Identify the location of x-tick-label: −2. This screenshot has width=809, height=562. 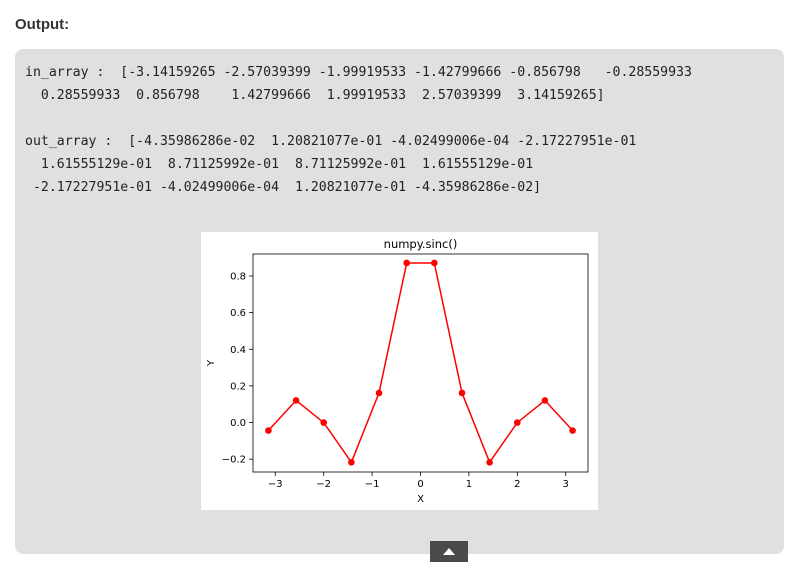
(323, 484).